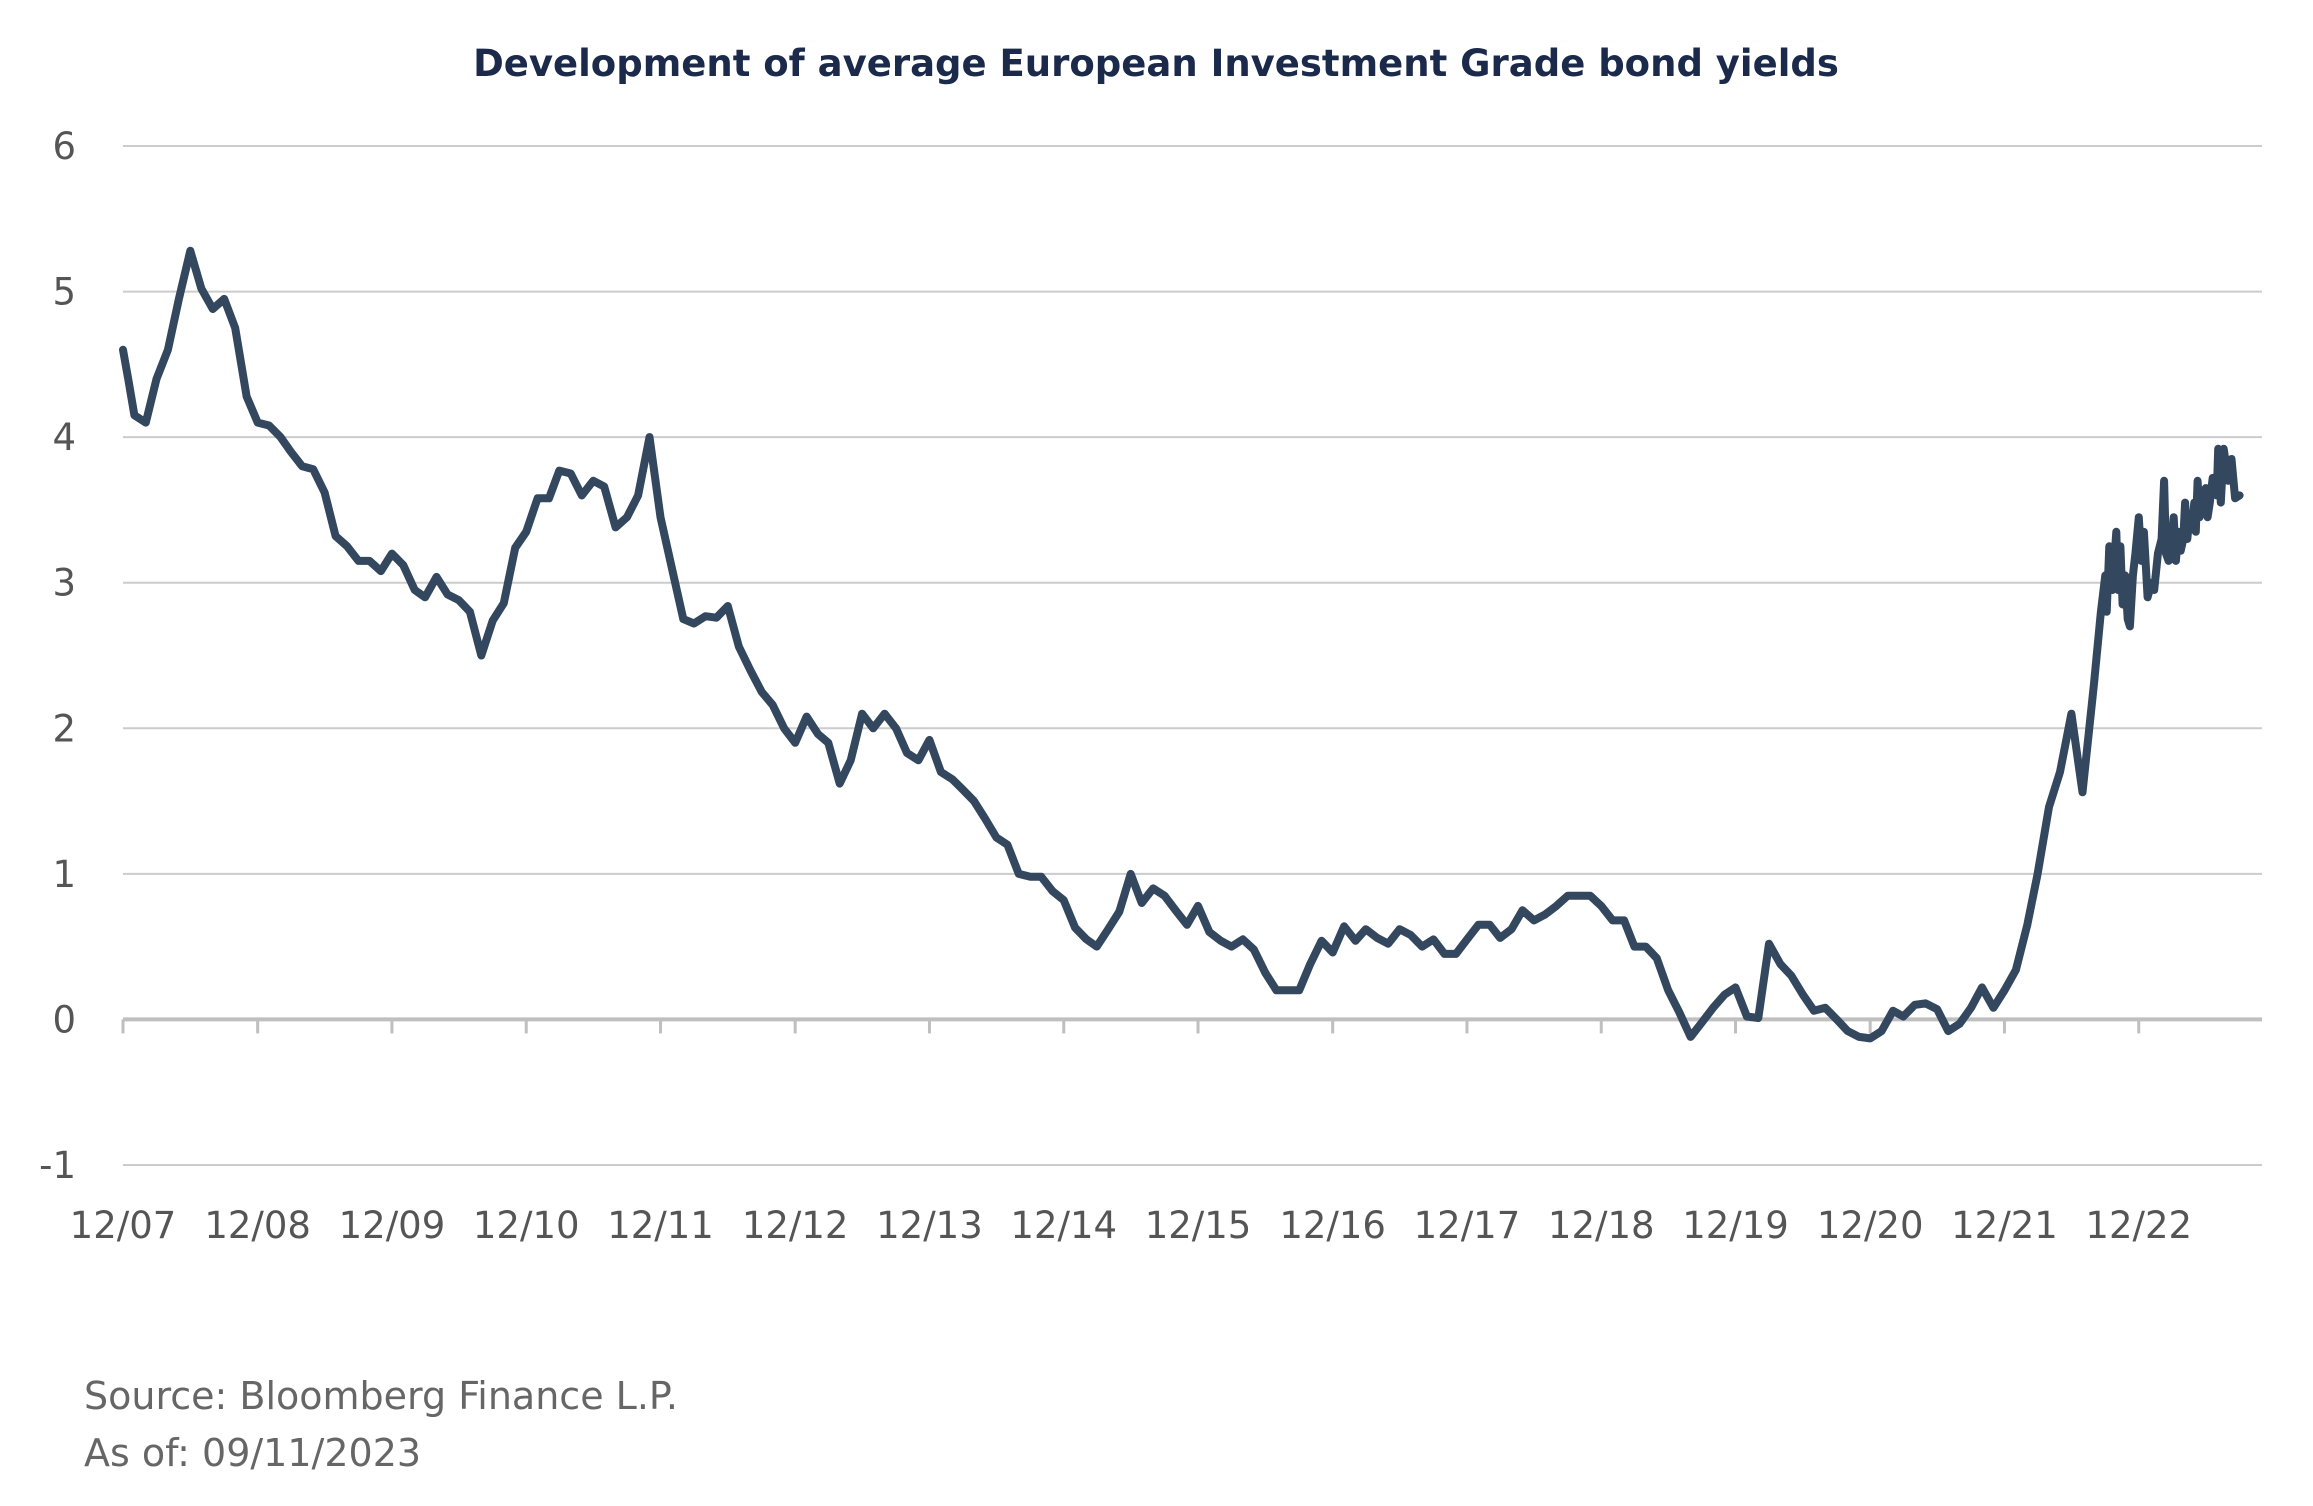 The height and width of the screenshot is (1506, 2313). Describe the element at coordinates (1332, 1225) in the screenshot. I see `x-tick-label: 12/16` at that location.